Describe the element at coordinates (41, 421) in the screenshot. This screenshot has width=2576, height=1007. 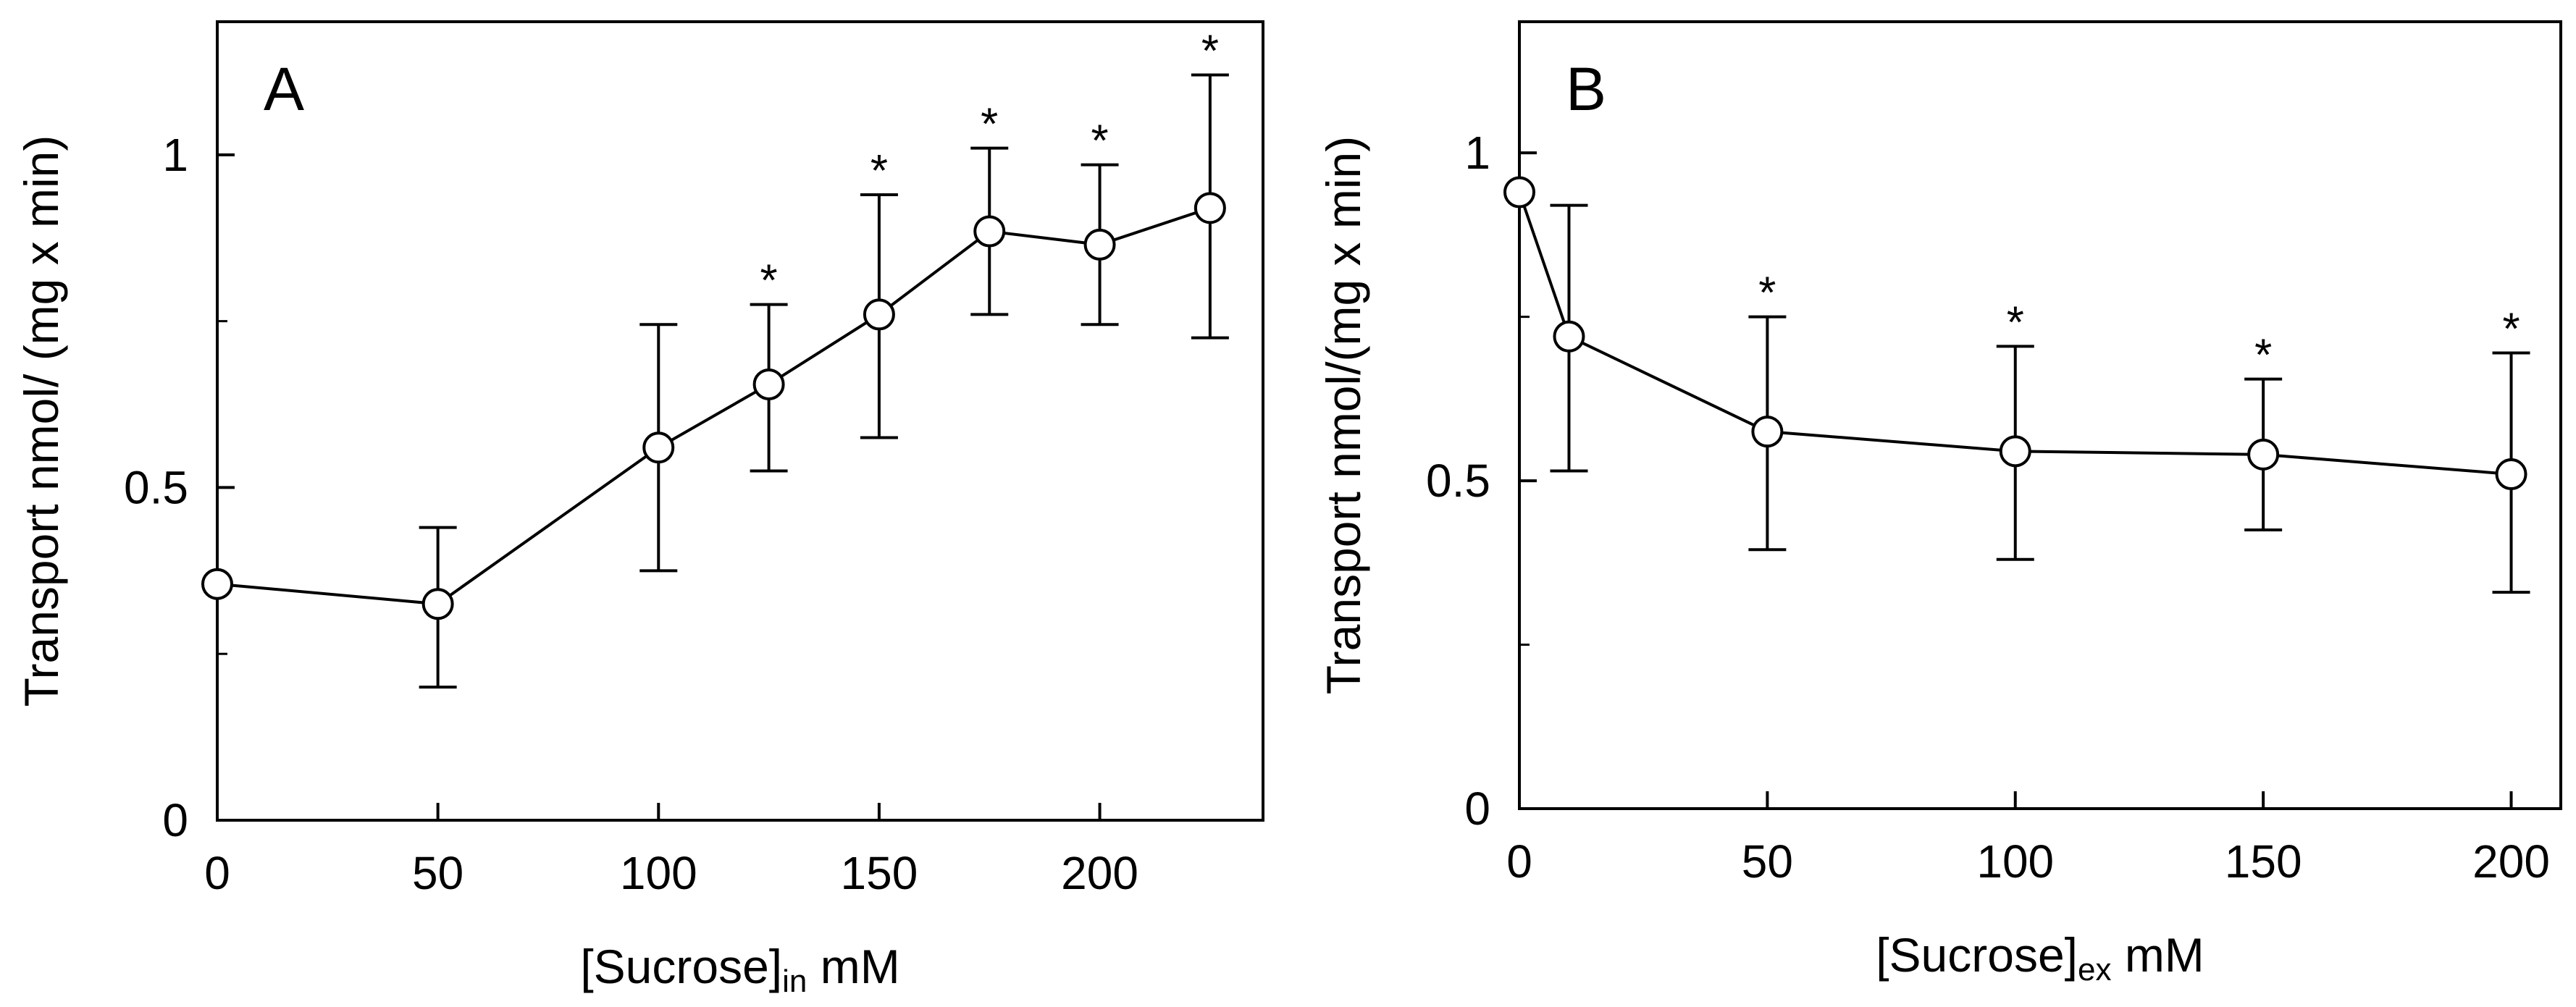
I see `y-axis-label: Transport nmol/ (mg x min)` at that location.